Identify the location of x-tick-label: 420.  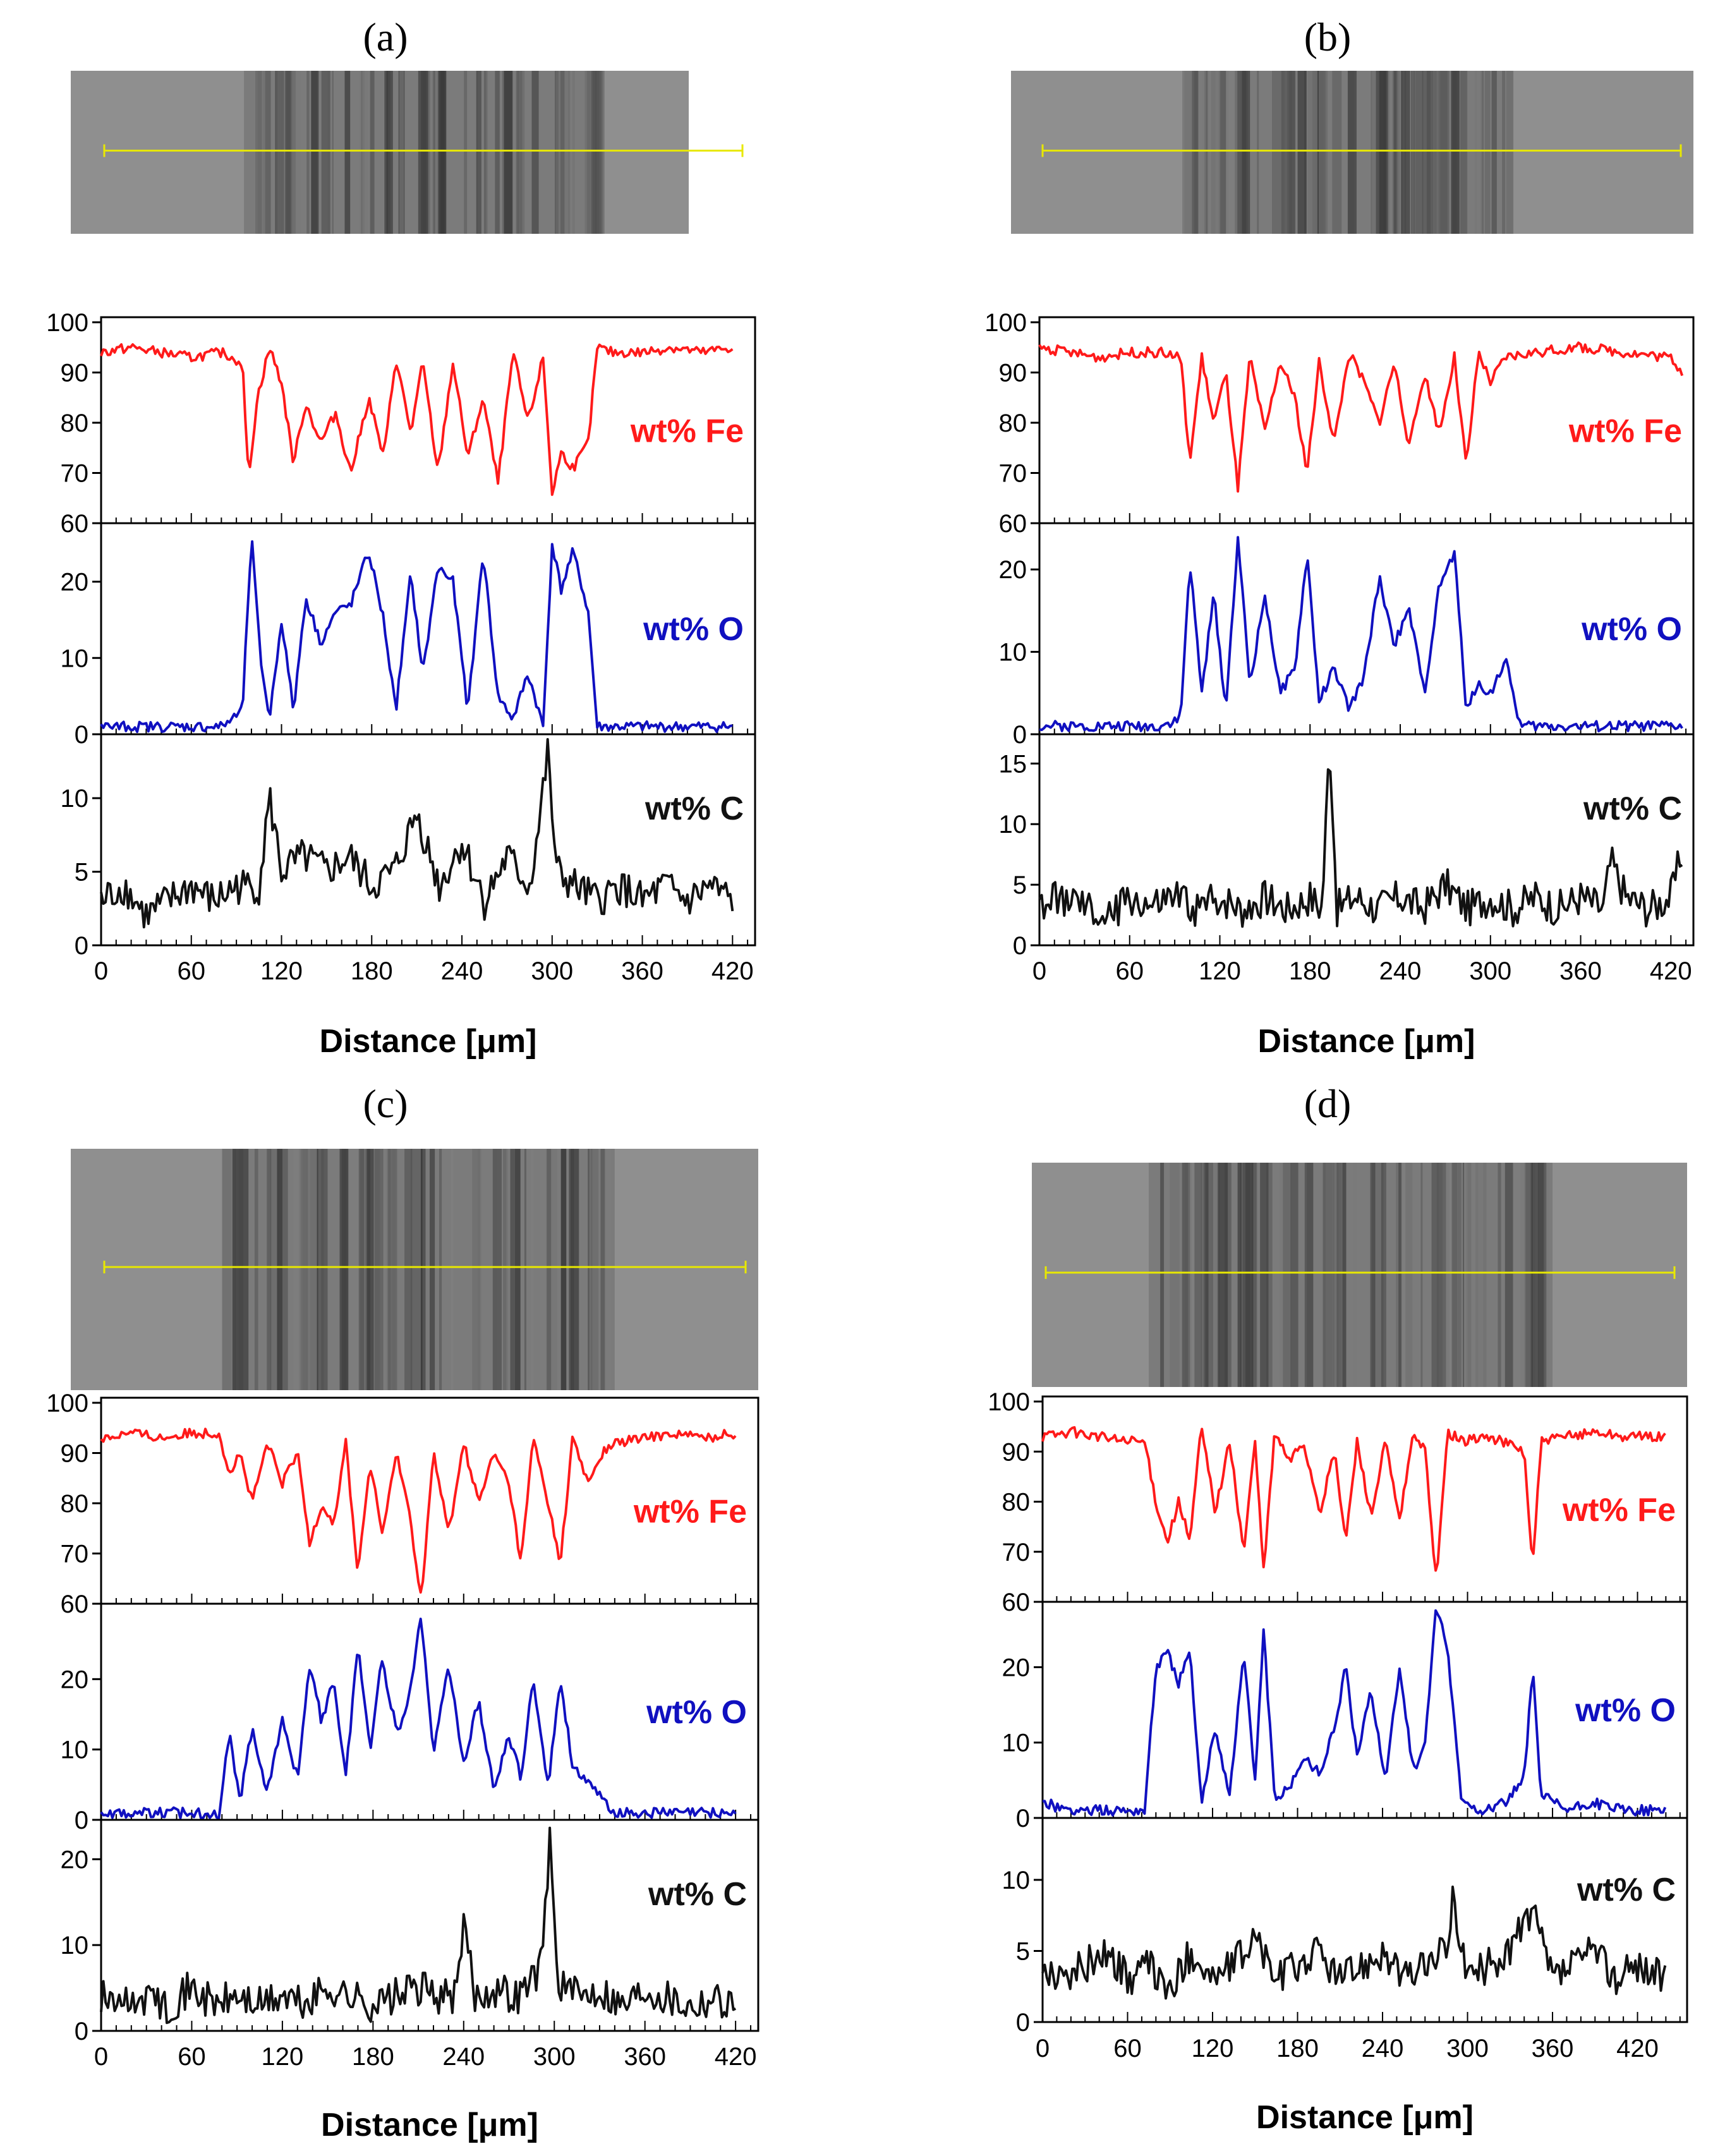
(1671, 971).